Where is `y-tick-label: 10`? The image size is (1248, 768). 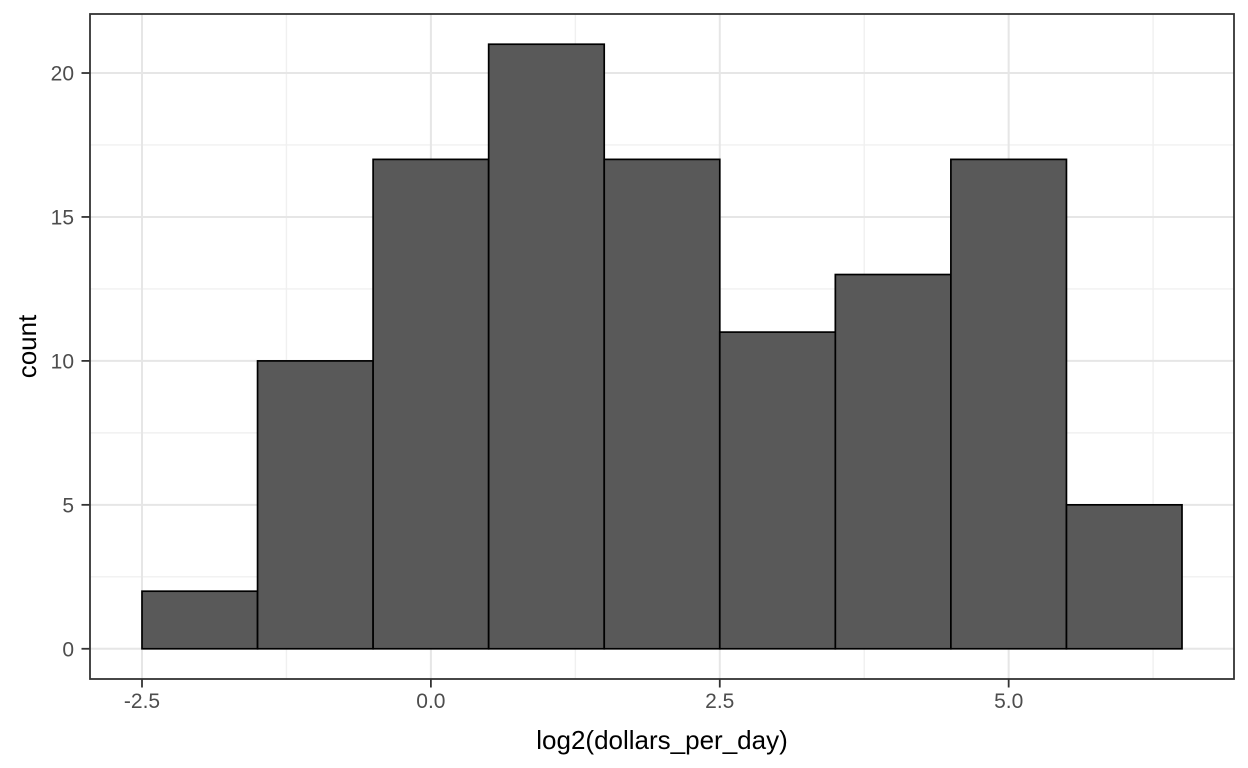
y-tick-label: 10 is located at coordinates (62, 361).